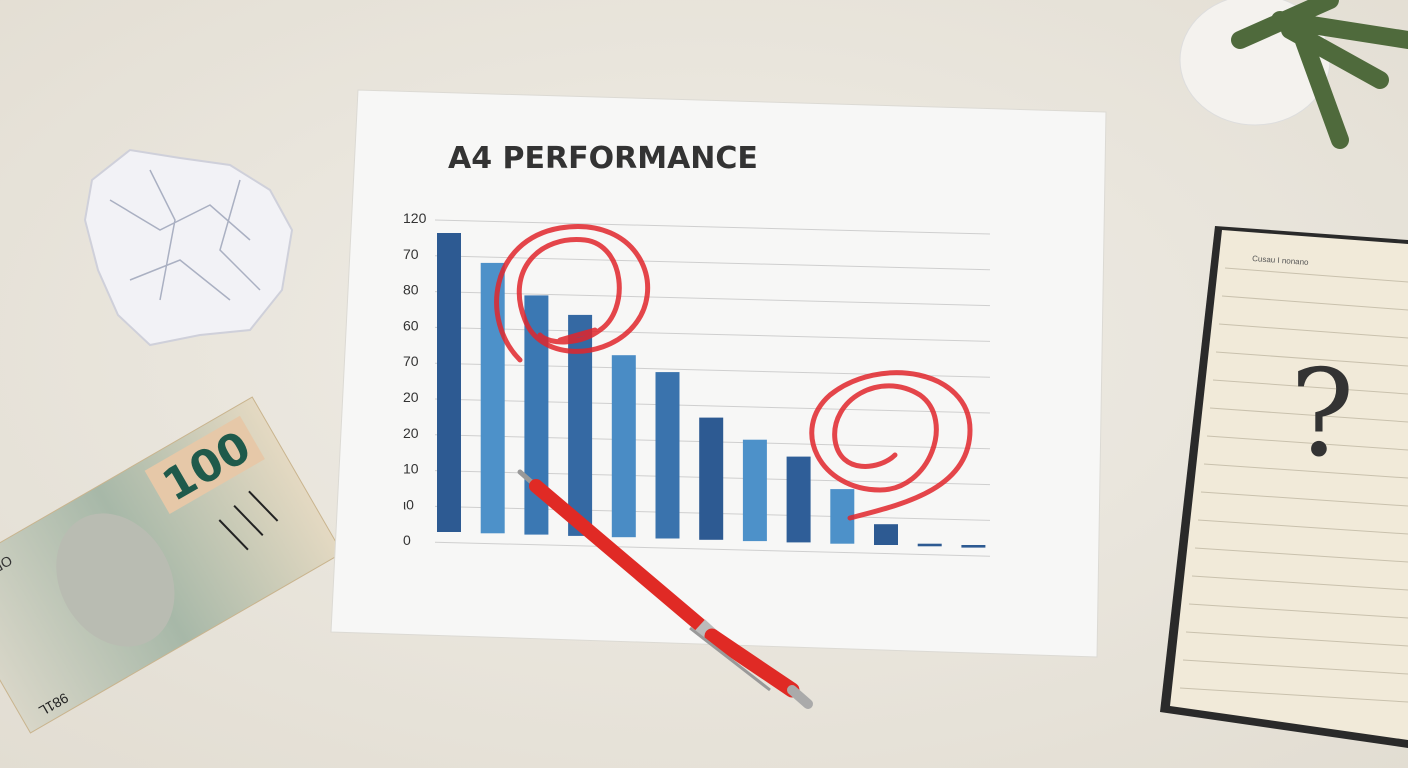 The height and width of the screenshot is (768, 1408). What do you see at coordinates (411, 290) in the screenshot?
I see `y-tick-label: 80` at bounding box center [411, 290].